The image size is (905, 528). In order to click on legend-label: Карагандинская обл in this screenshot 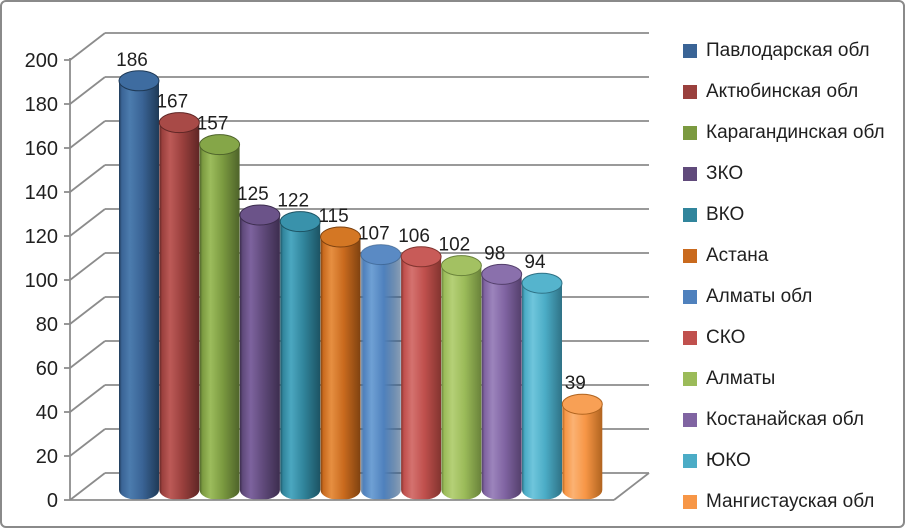, I will do `click(795, 132)`.